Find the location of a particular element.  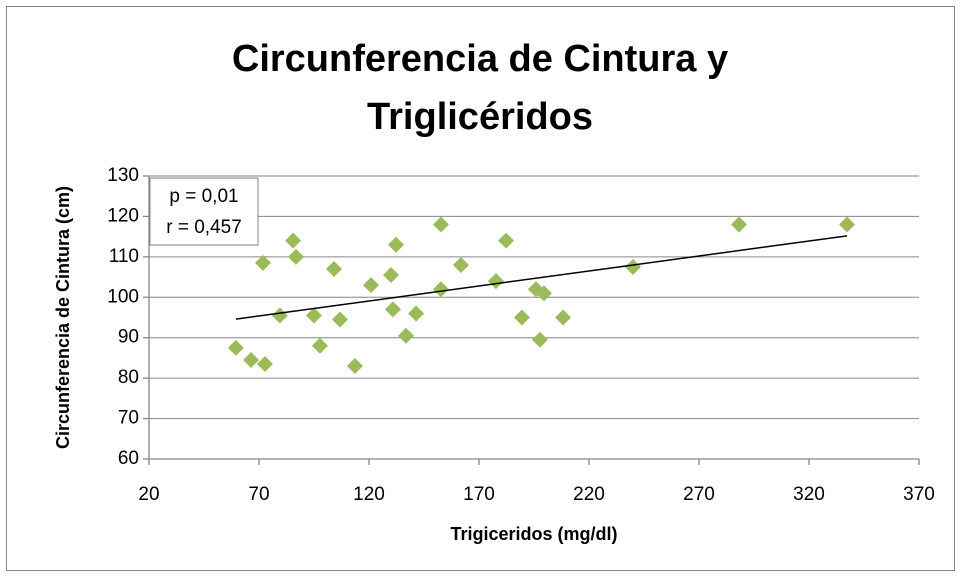

x-tick-label: 270 is located at coordinates (699, 494).